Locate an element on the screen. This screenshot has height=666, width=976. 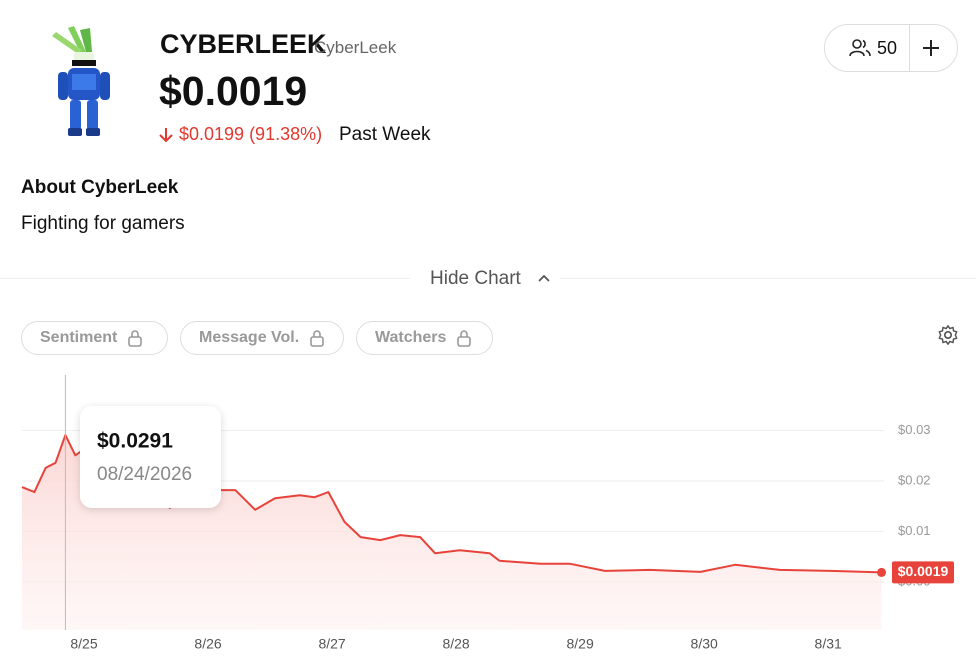
y-tick-label: $0.01 is located at coordinates (914, 530).